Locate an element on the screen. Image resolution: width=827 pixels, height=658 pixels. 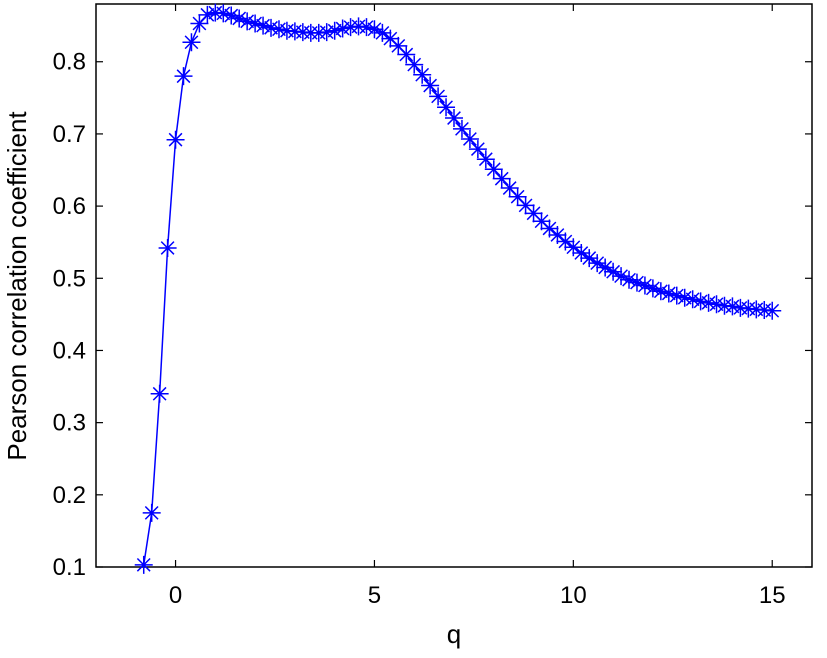
y-tick-label: 0.8 is located at coordinates (69, 62).